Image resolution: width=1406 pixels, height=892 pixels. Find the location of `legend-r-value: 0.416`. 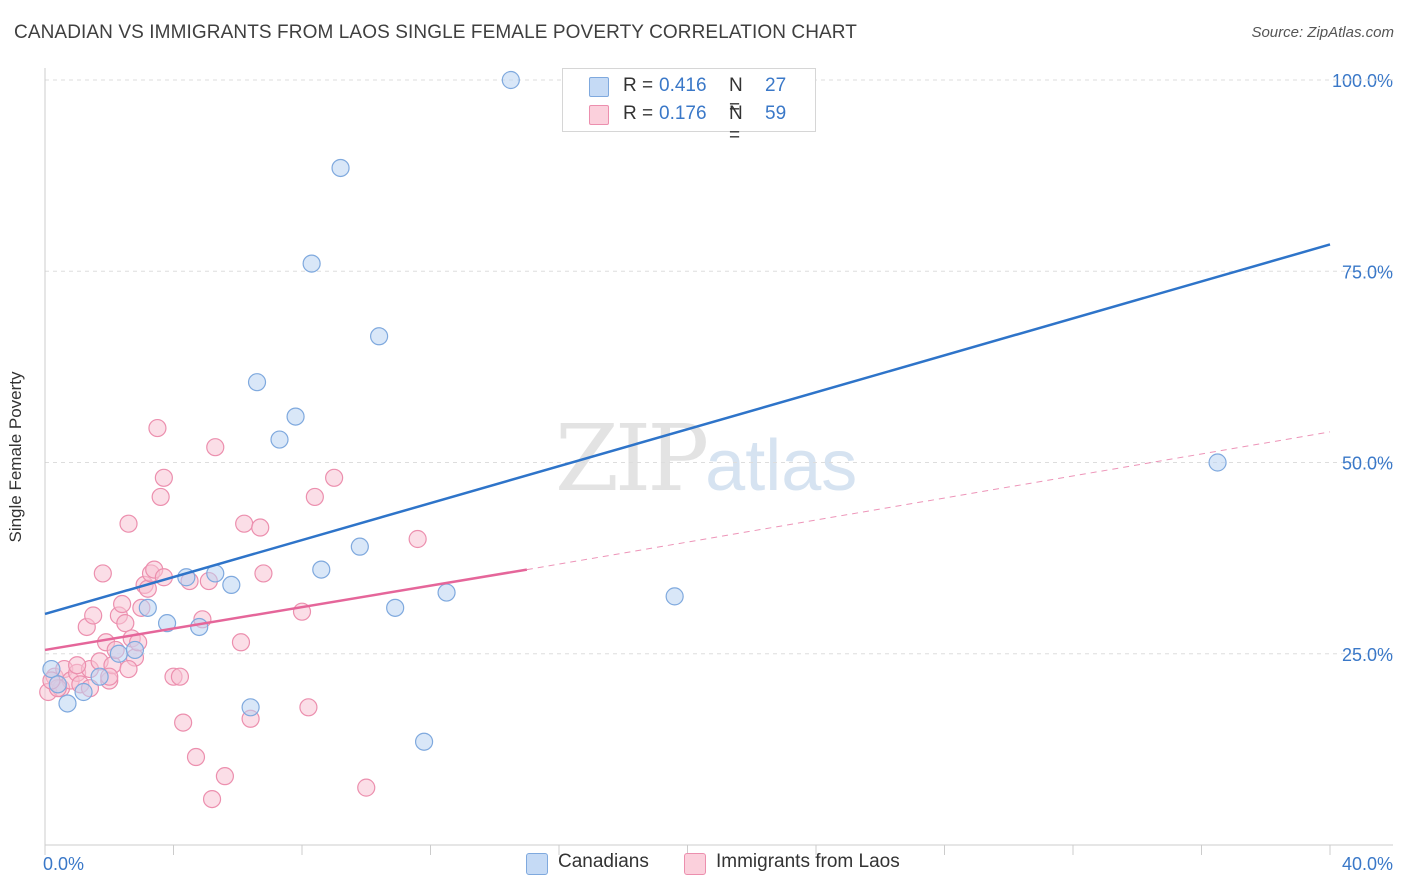

legend-r-value: 0.416 is located at coordinates (683, 85).